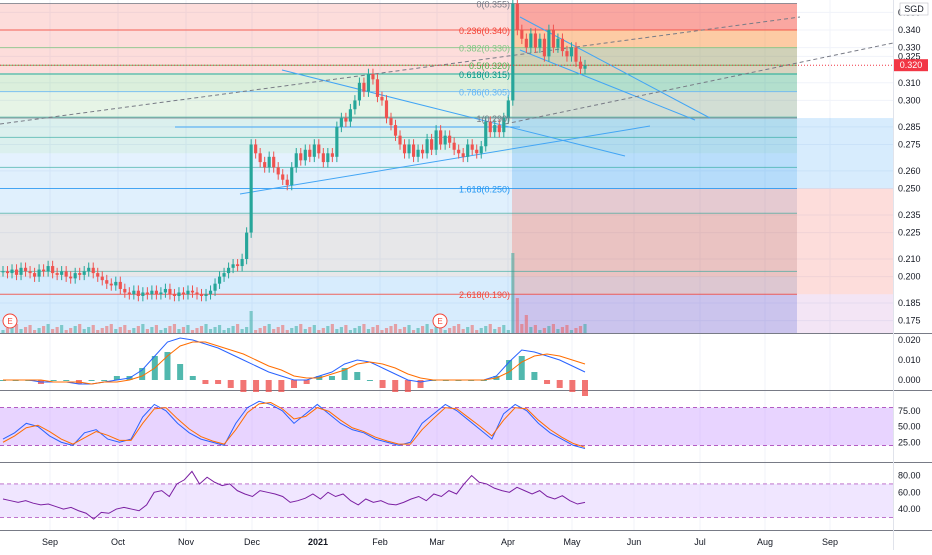 This screenshot has width=932, height=555. Describe the element at coordinates (909, 340) in the screenshot. I see `macd-tick-label: 0.020` at that location.